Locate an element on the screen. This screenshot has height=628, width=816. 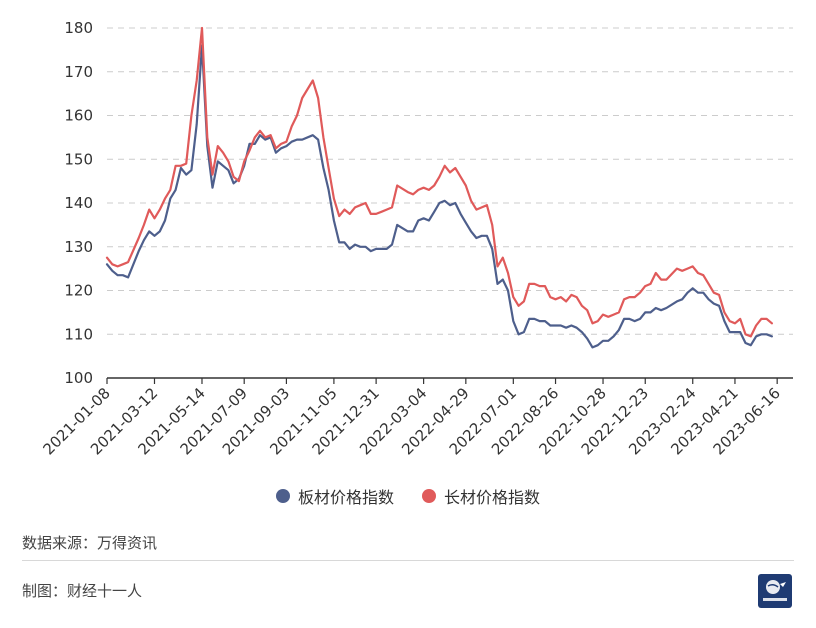
y-tick-label: 100 is located at coordinates (78, 378).